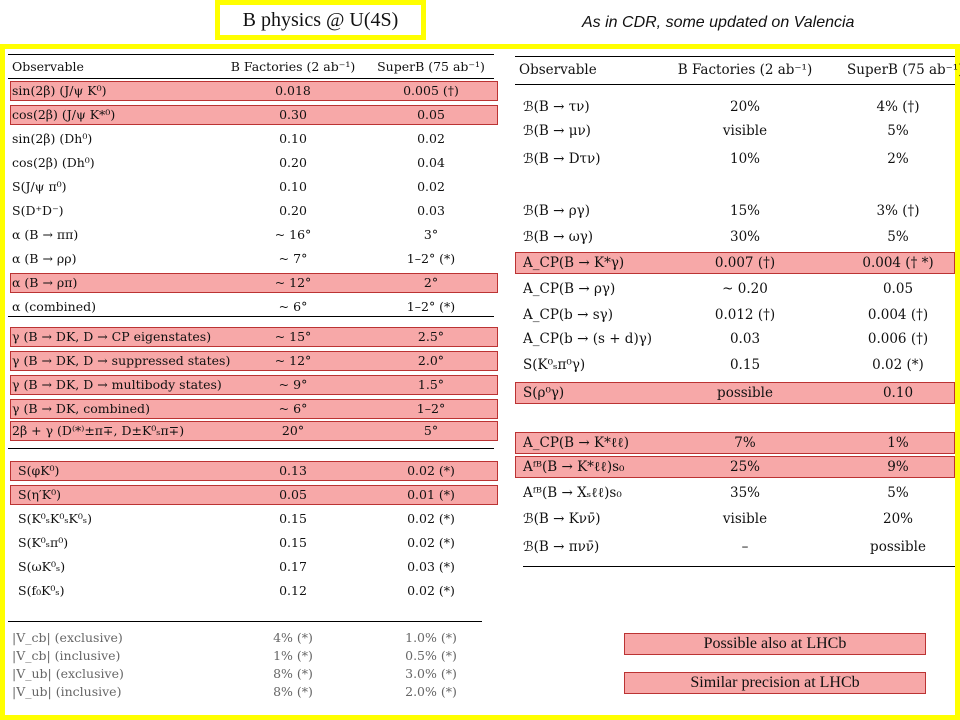  I want to click on observable-cell: γ (B → DK, combined), so click(81, 408).